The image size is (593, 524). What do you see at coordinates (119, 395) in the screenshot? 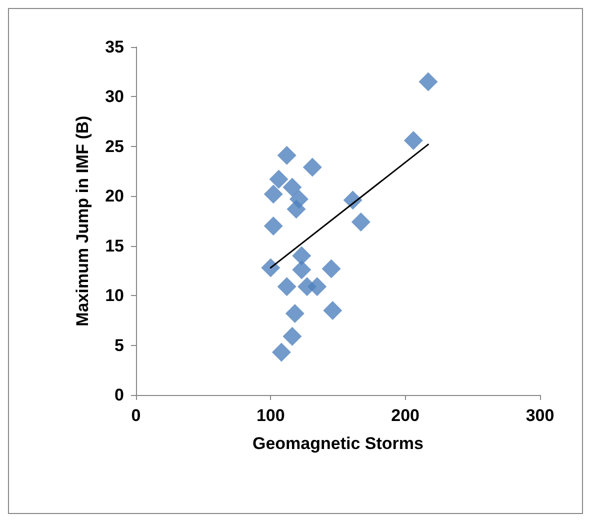
I see `y-tick-label: 0` at bounding box center [119, 395].